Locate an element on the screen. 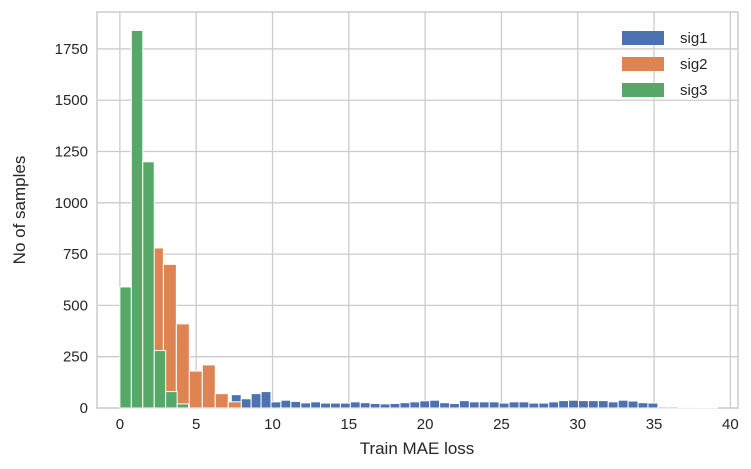 The width and height of the screenshot is (751, 469). y-tick-label: 0 is located at coordinates (84, 408).